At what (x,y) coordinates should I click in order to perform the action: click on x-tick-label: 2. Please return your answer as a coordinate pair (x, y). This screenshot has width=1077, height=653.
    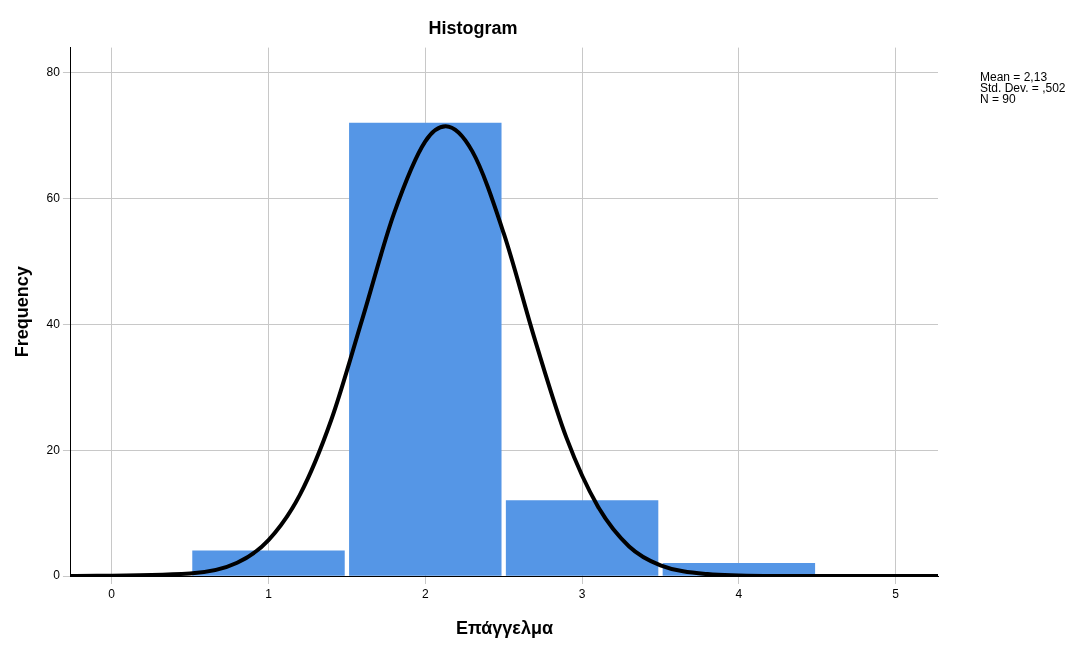
    Looking at the image, I should click on (425, 593).